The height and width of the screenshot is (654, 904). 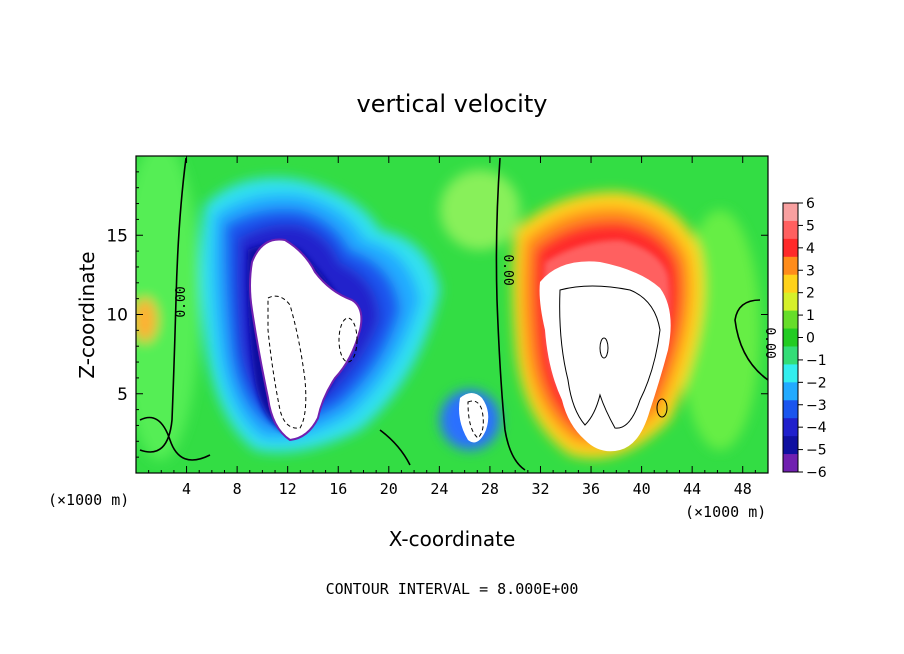 I want to click on colorbar-tick-label: −5, so click(x=816, y=451).